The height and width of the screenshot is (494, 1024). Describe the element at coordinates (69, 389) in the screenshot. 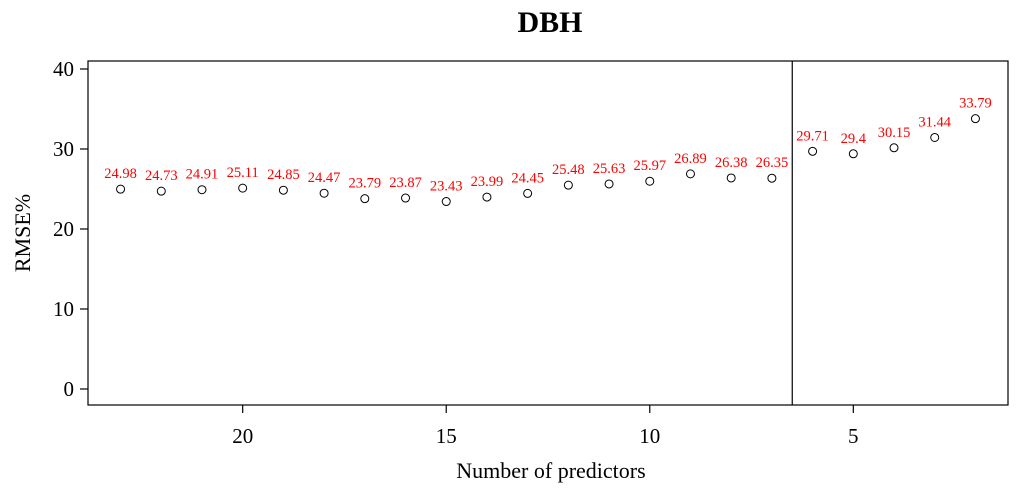

I see `y-tick-label: 0` at that location.